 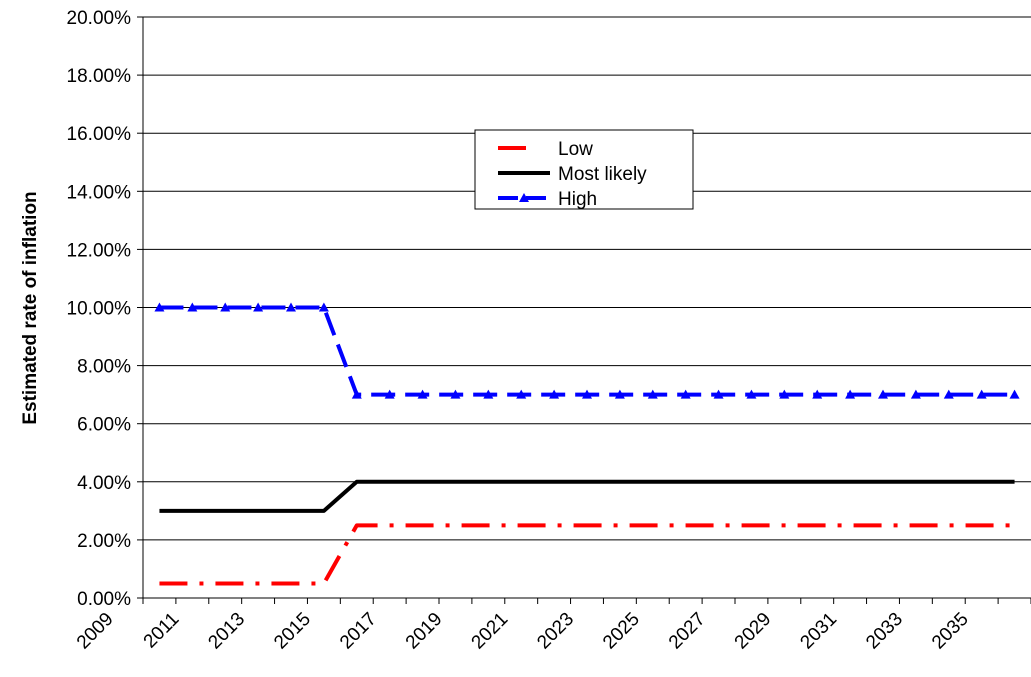 I want to click on y-tick-label: 0.00%, so click(x=104, y=599).